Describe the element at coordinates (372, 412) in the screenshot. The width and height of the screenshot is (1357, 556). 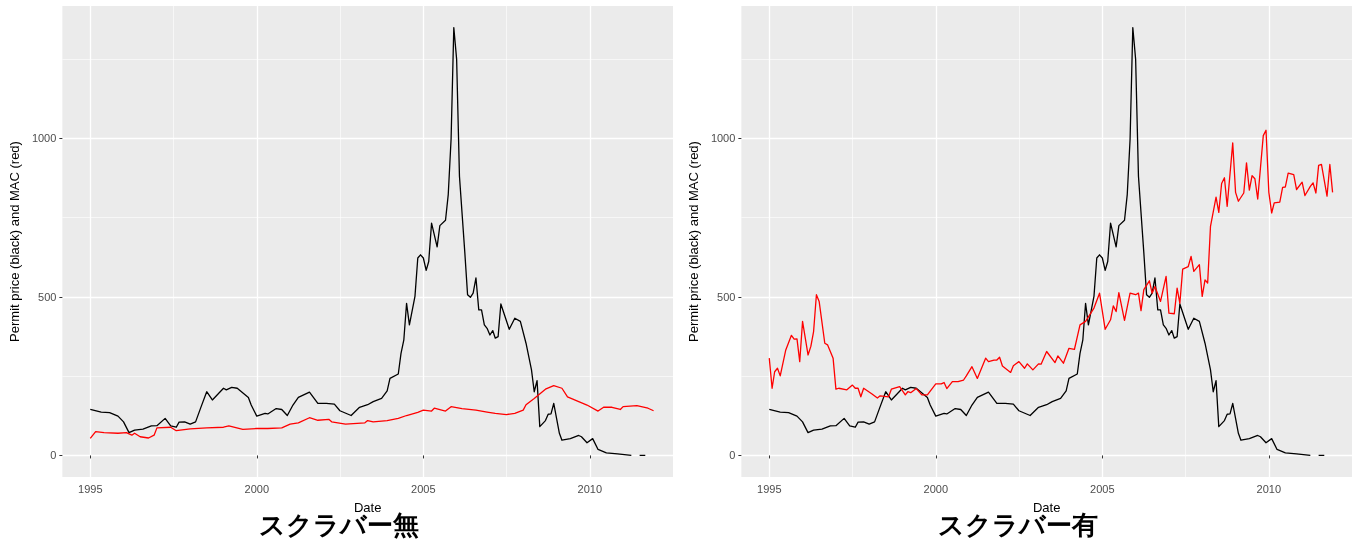
I see `line-series` at that location.